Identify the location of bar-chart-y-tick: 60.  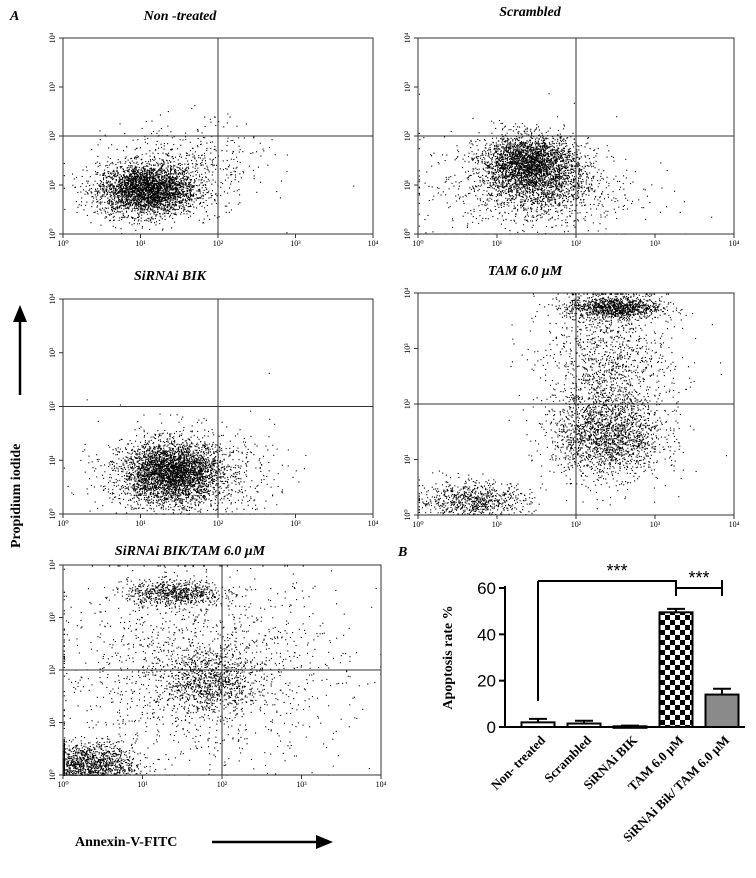
(486, 588).